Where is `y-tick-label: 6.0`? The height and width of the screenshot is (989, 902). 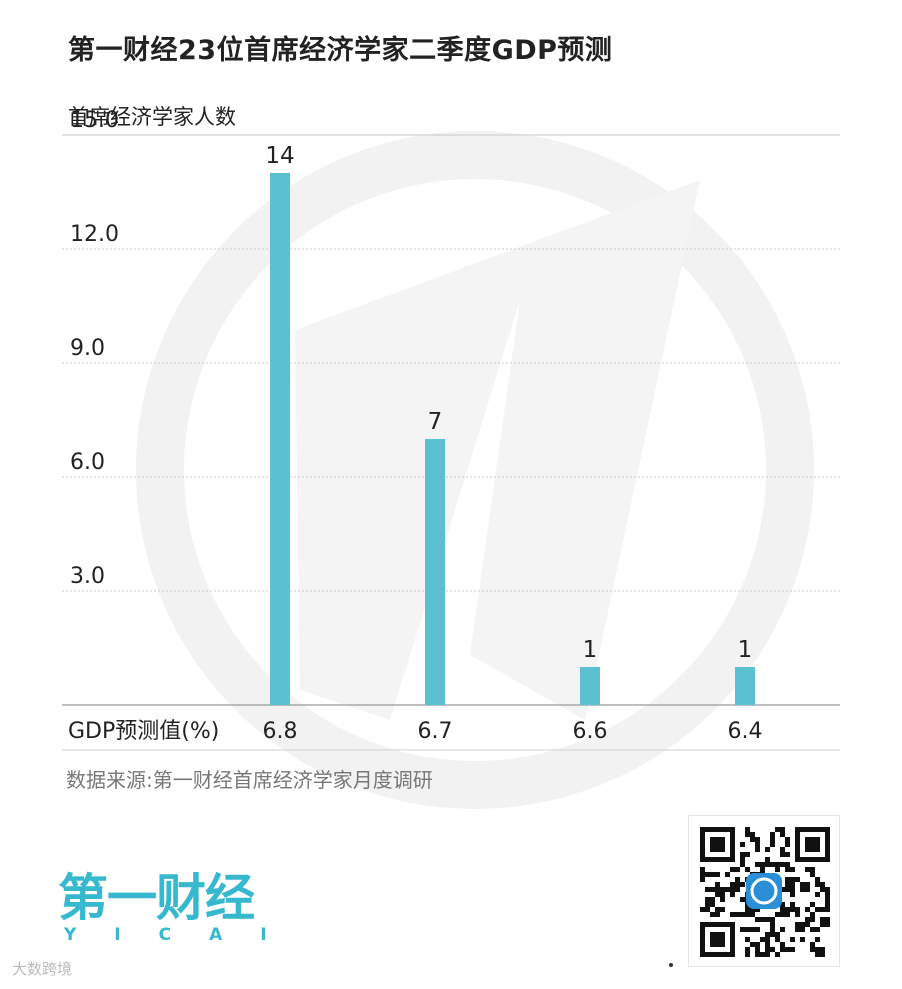
y-tick-label: 6.0 is located at coordinates (87, 462).